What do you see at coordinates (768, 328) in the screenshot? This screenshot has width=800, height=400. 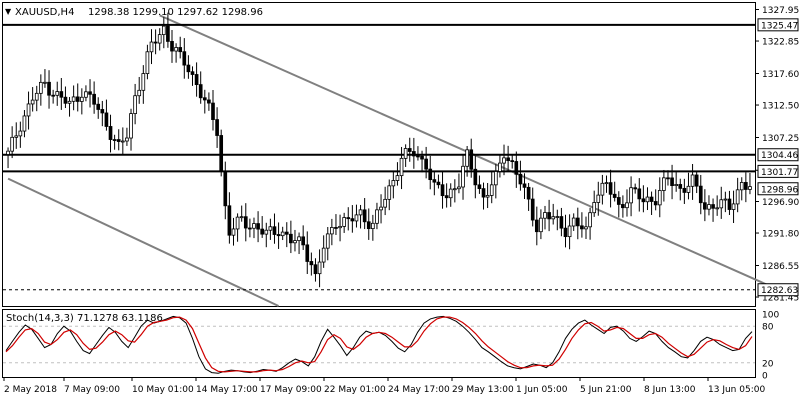 I see `stoch-tick-label: 80` at bounding box center [768, 328].